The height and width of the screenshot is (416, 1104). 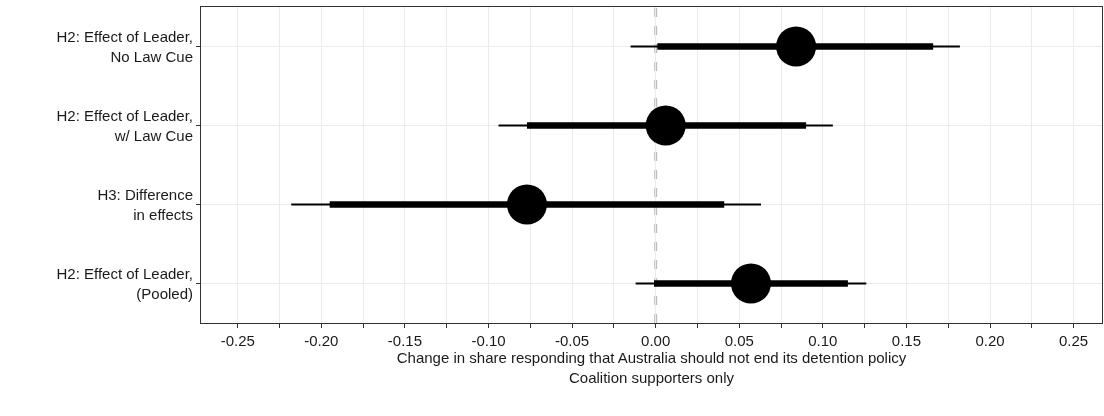 What do you see at coordinates (823, 340) in the screenshot?
I see `x-tick-label: 0.10` at bounding box center [823, 340].